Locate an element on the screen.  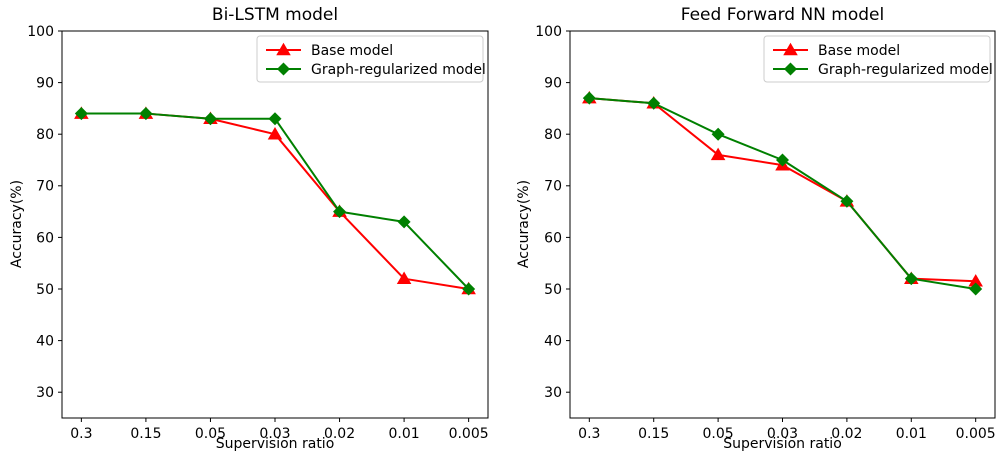
chart-title: Bi-LSTM model is located at coordinates (275, 15).